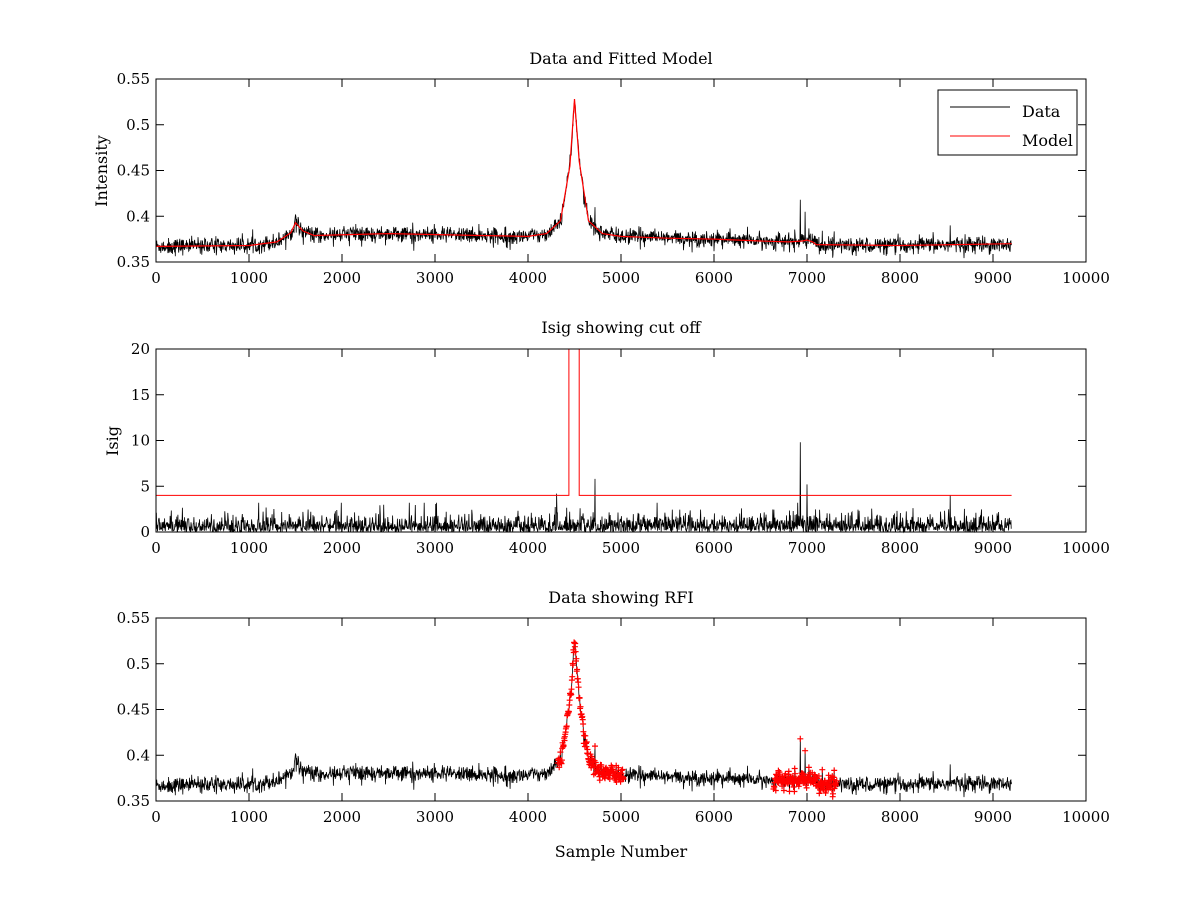 This screenshot has height=900, width=1200. What do you see at coordinates (145, 532) in the screenshot?
I see `y-tick-label: 0` at bounding box center [145, 532].